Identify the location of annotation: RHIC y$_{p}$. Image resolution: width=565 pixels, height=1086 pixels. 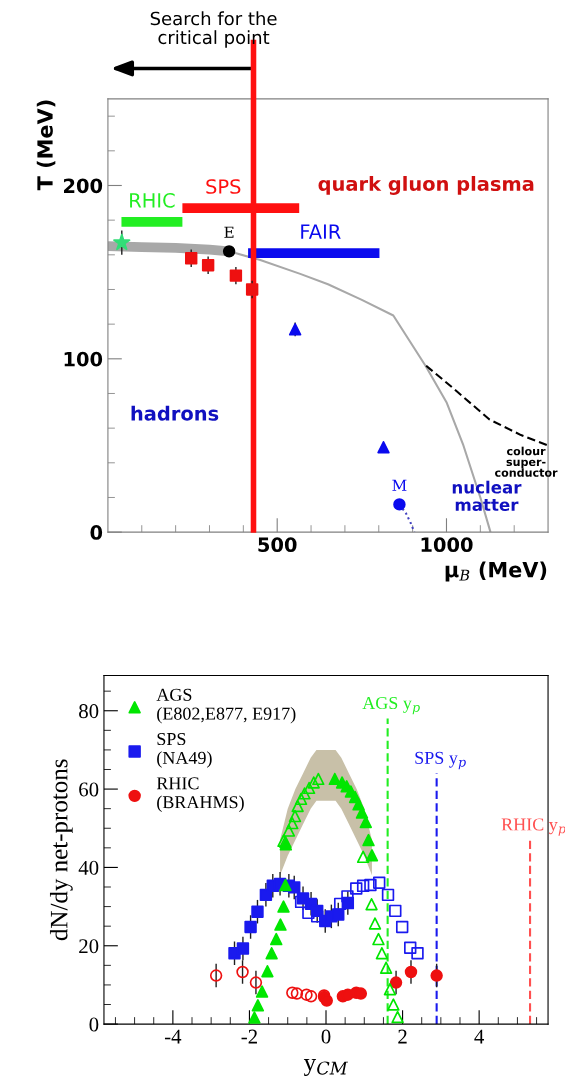
(533, 827).